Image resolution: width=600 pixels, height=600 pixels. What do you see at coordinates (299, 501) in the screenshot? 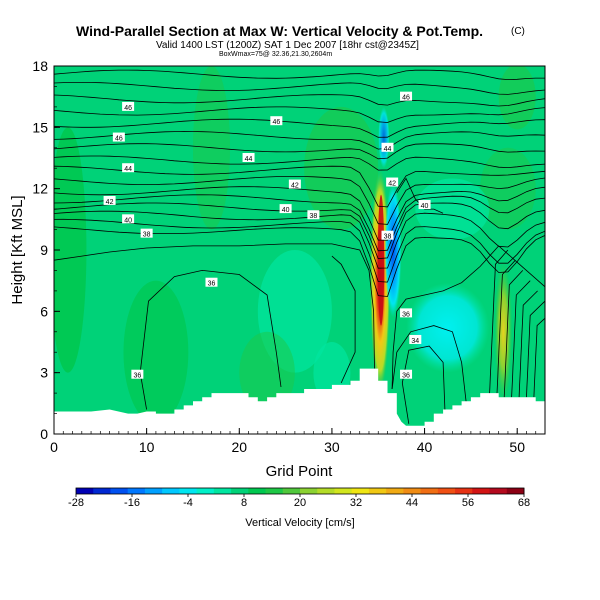
I see `colorbar-ticks: -28 -16 -4 8 20 32 44 56 68` at bounding box center [299, 501].